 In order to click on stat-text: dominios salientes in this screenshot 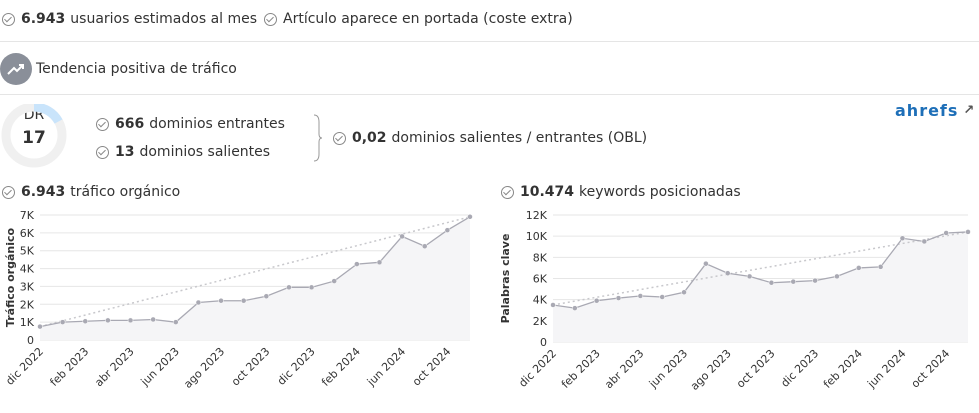, I will do `click(205, 152)`.